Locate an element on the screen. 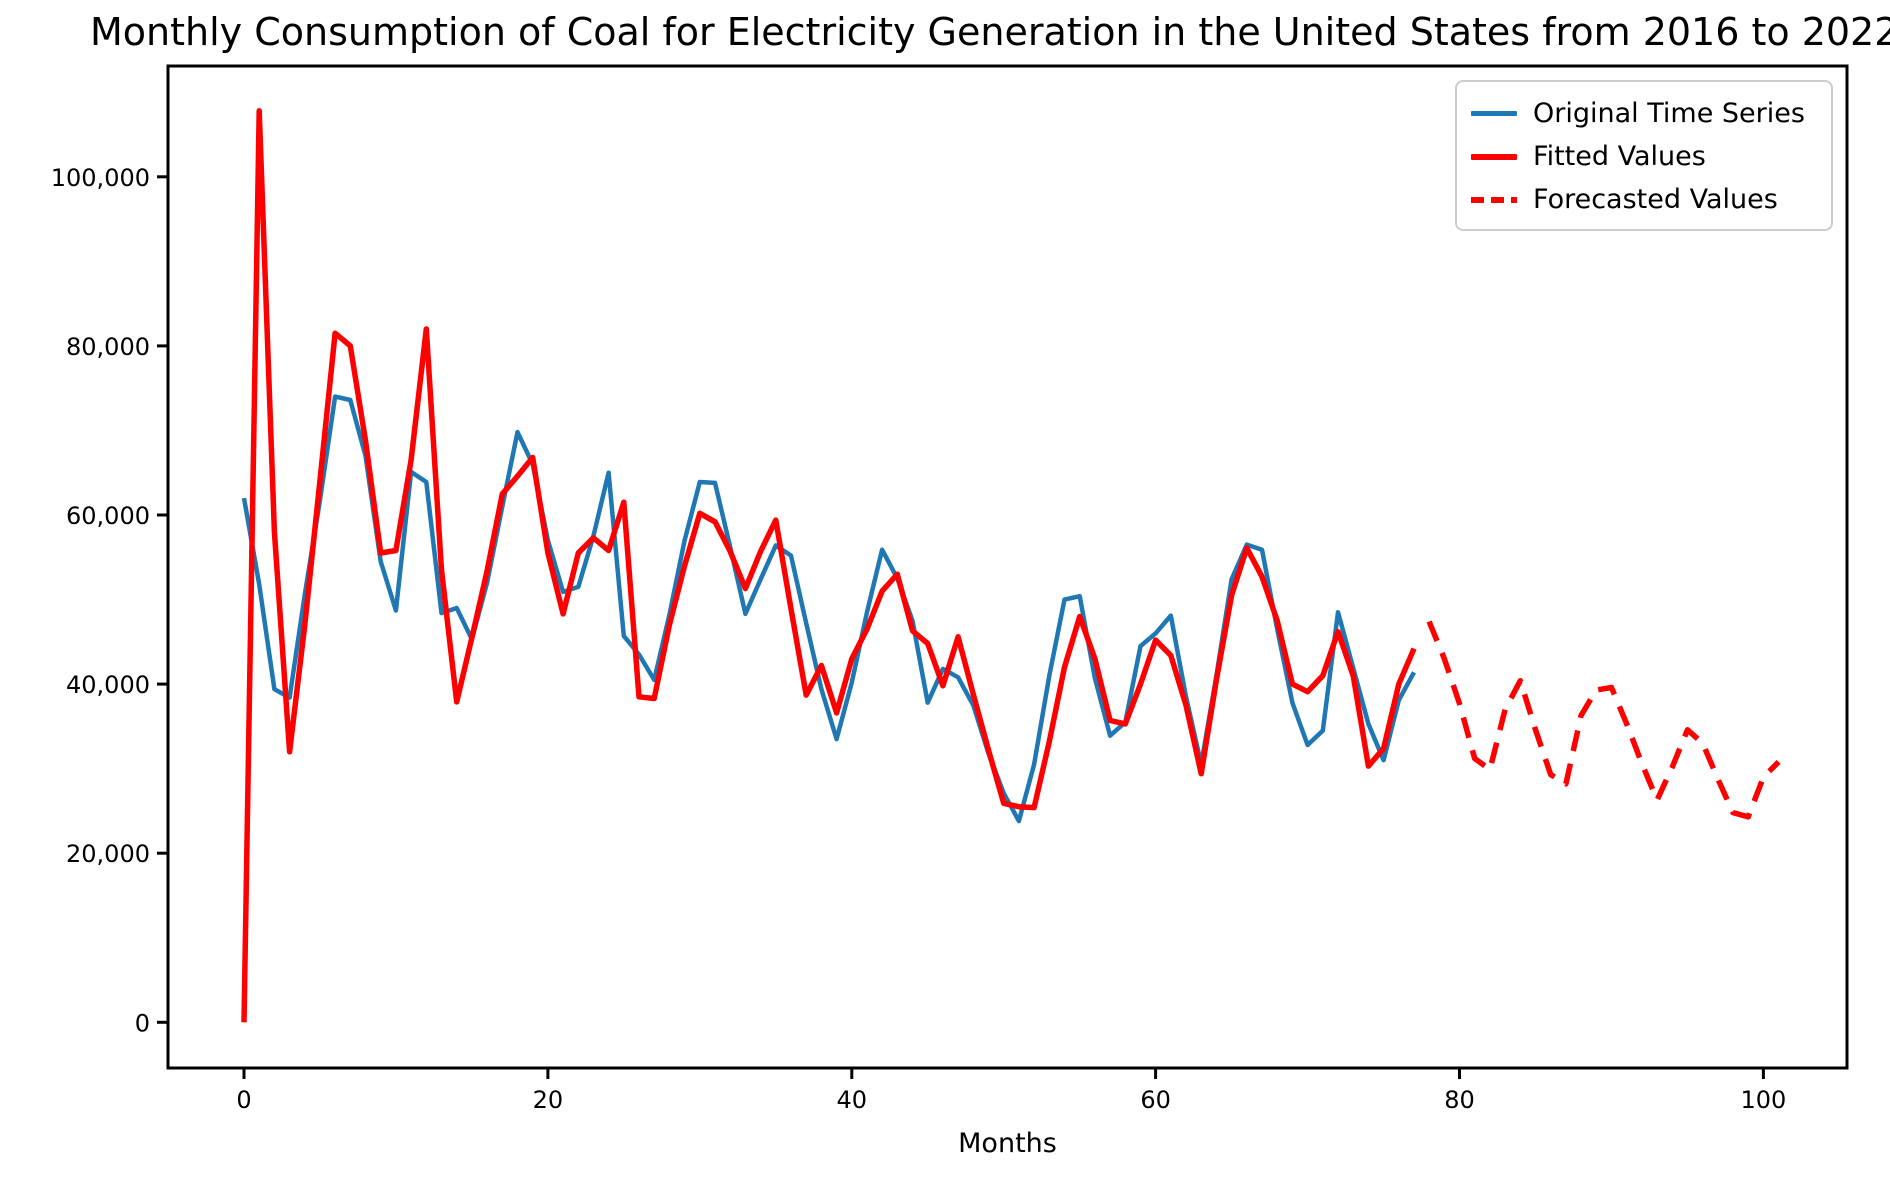 This screenshot has width=1890, height=1184. x-tick-label: 20 is located at coordinates (548, 1100).